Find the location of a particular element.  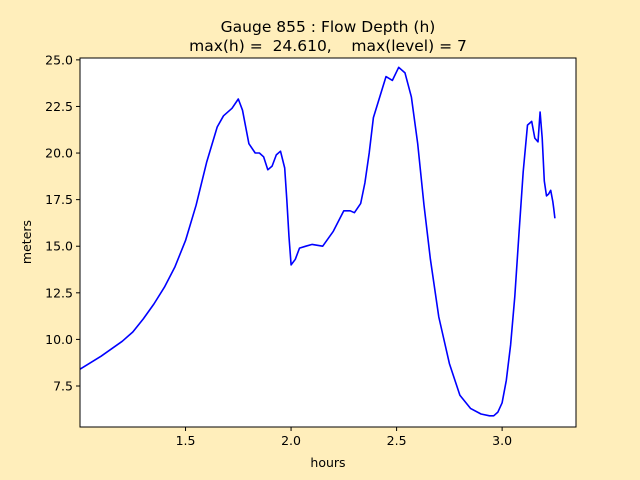

y-tick-label: 12.5 is located at coordinates (59, 292).